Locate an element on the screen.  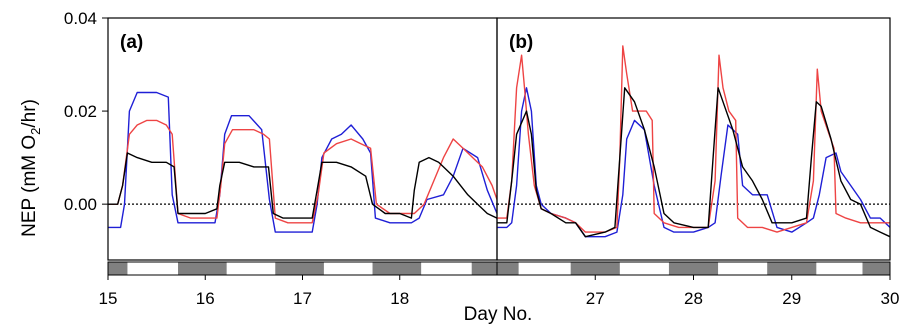
svg-text: NEP (mM O2/hr) is located at coordinates (31, 168).